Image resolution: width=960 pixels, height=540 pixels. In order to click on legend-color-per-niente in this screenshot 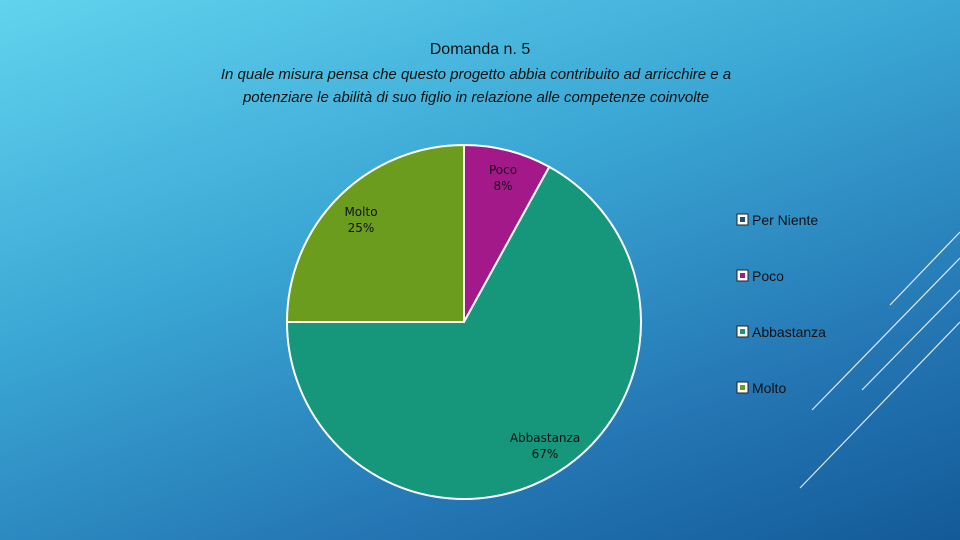, I will do `click(742, 219)`.